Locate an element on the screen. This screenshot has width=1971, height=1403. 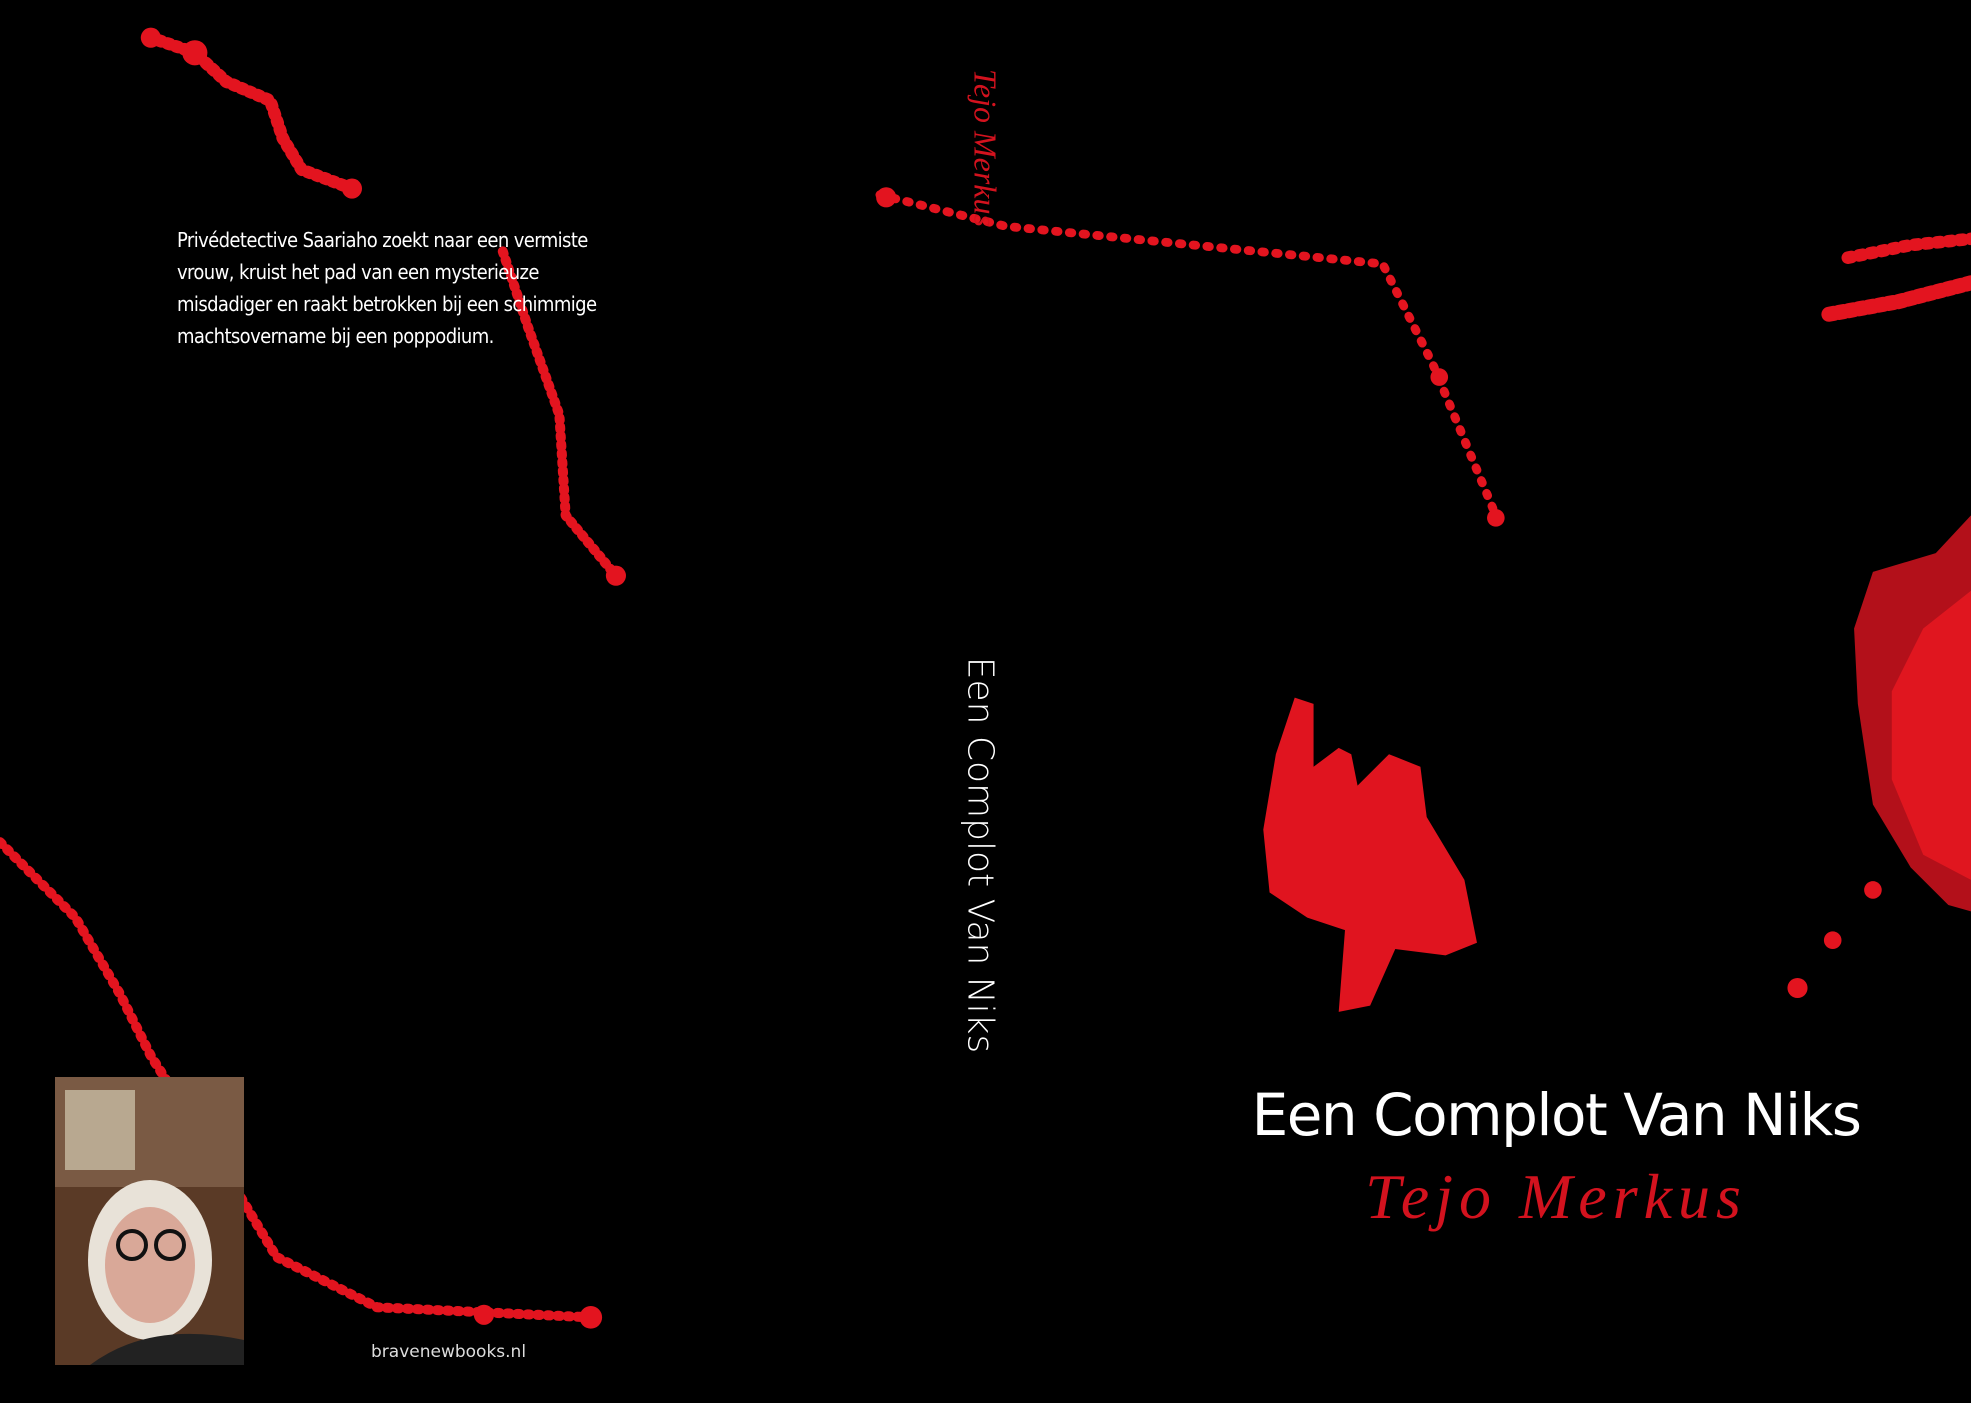
spine-author: Tejo Merkus is located at coordinates (985, 148).